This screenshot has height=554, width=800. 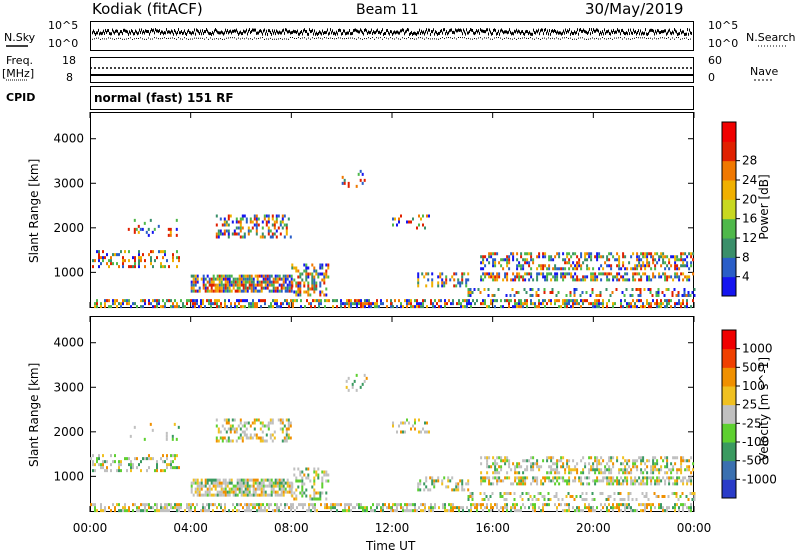 I want to click on freq-label-1: Freq., so click(x=20, y=60).